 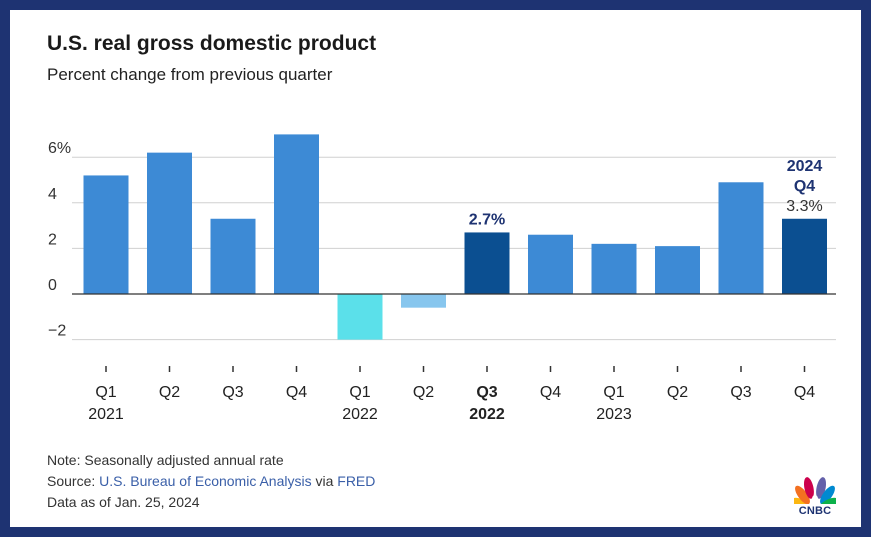 I want to click on cnbc-logo: CNBC, so click(x=815, y=495).